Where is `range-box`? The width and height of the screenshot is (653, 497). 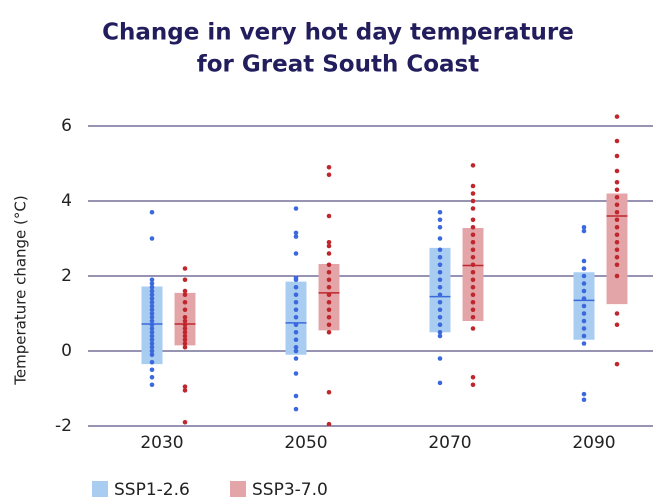
range-box is located at coordinates (329, 297).